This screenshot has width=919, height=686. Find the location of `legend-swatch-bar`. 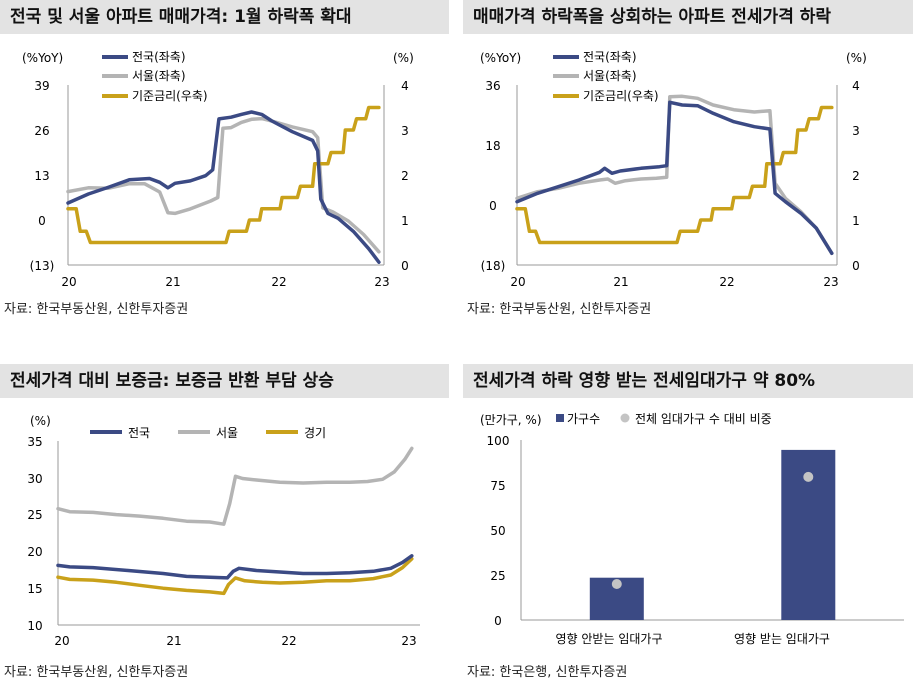

legend-swatch-bar is located at coordinates (560, 418).